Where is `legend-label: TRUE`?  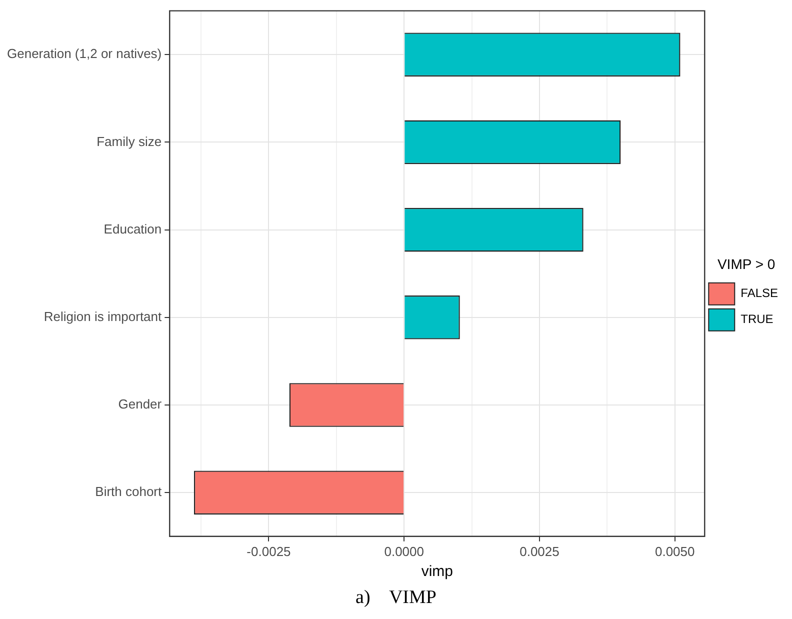 legend-label: TRUE is located at coordinates (757, 319).